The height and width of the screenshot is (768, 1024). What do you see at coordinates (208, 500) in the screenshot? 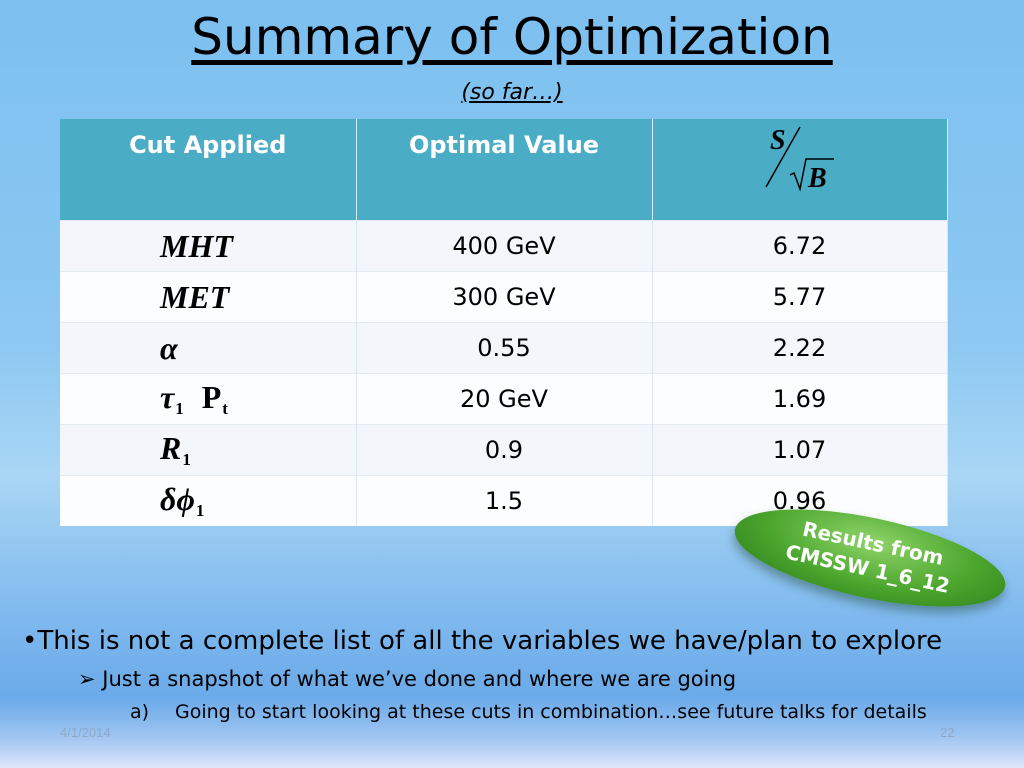
I see `cut-variable: δϕ1` at bounding box center [208, 500].